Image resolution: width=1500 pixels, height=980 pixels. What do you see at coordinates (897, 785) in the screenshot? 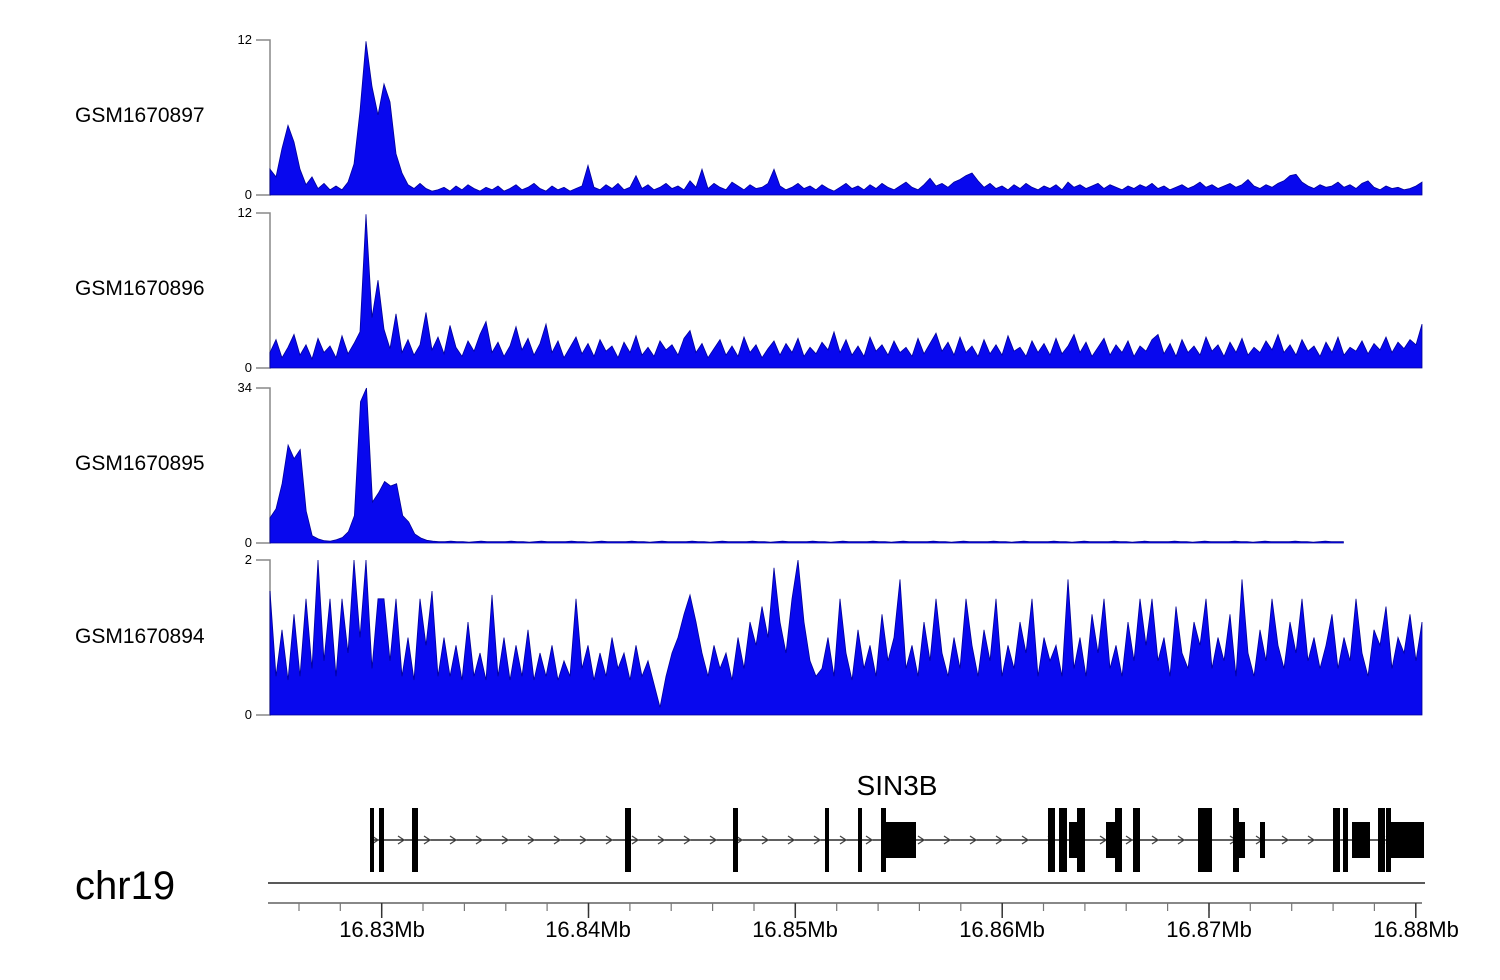
I see `gene-name-label: SIN3B` at bounding box center [897, 785].